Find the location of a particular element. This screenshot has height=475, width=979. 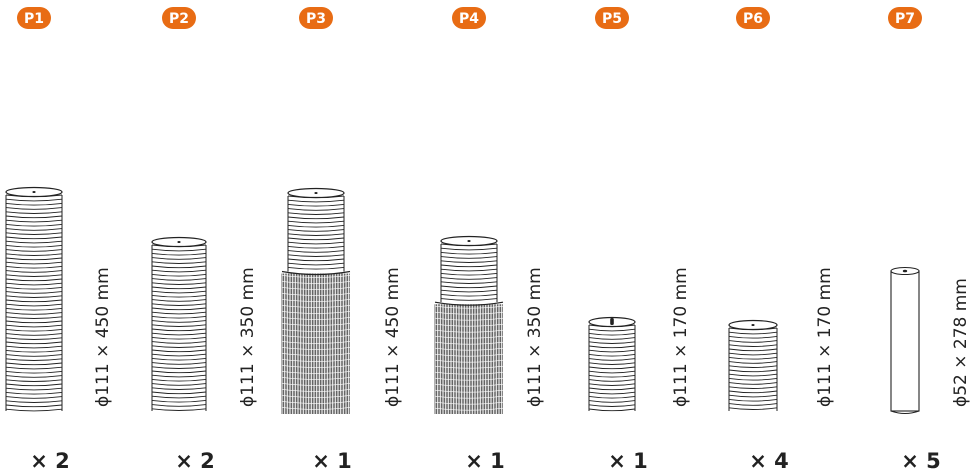

part-id-label: P2 is located at coordinates (179, 19).